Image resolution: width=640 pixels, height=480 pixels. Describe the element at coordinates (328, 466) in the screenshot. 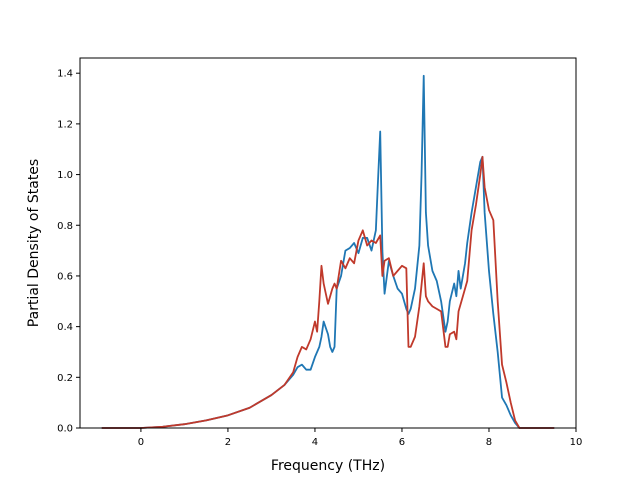

I see `x-axis-title: Frequency (THz)` at that location.